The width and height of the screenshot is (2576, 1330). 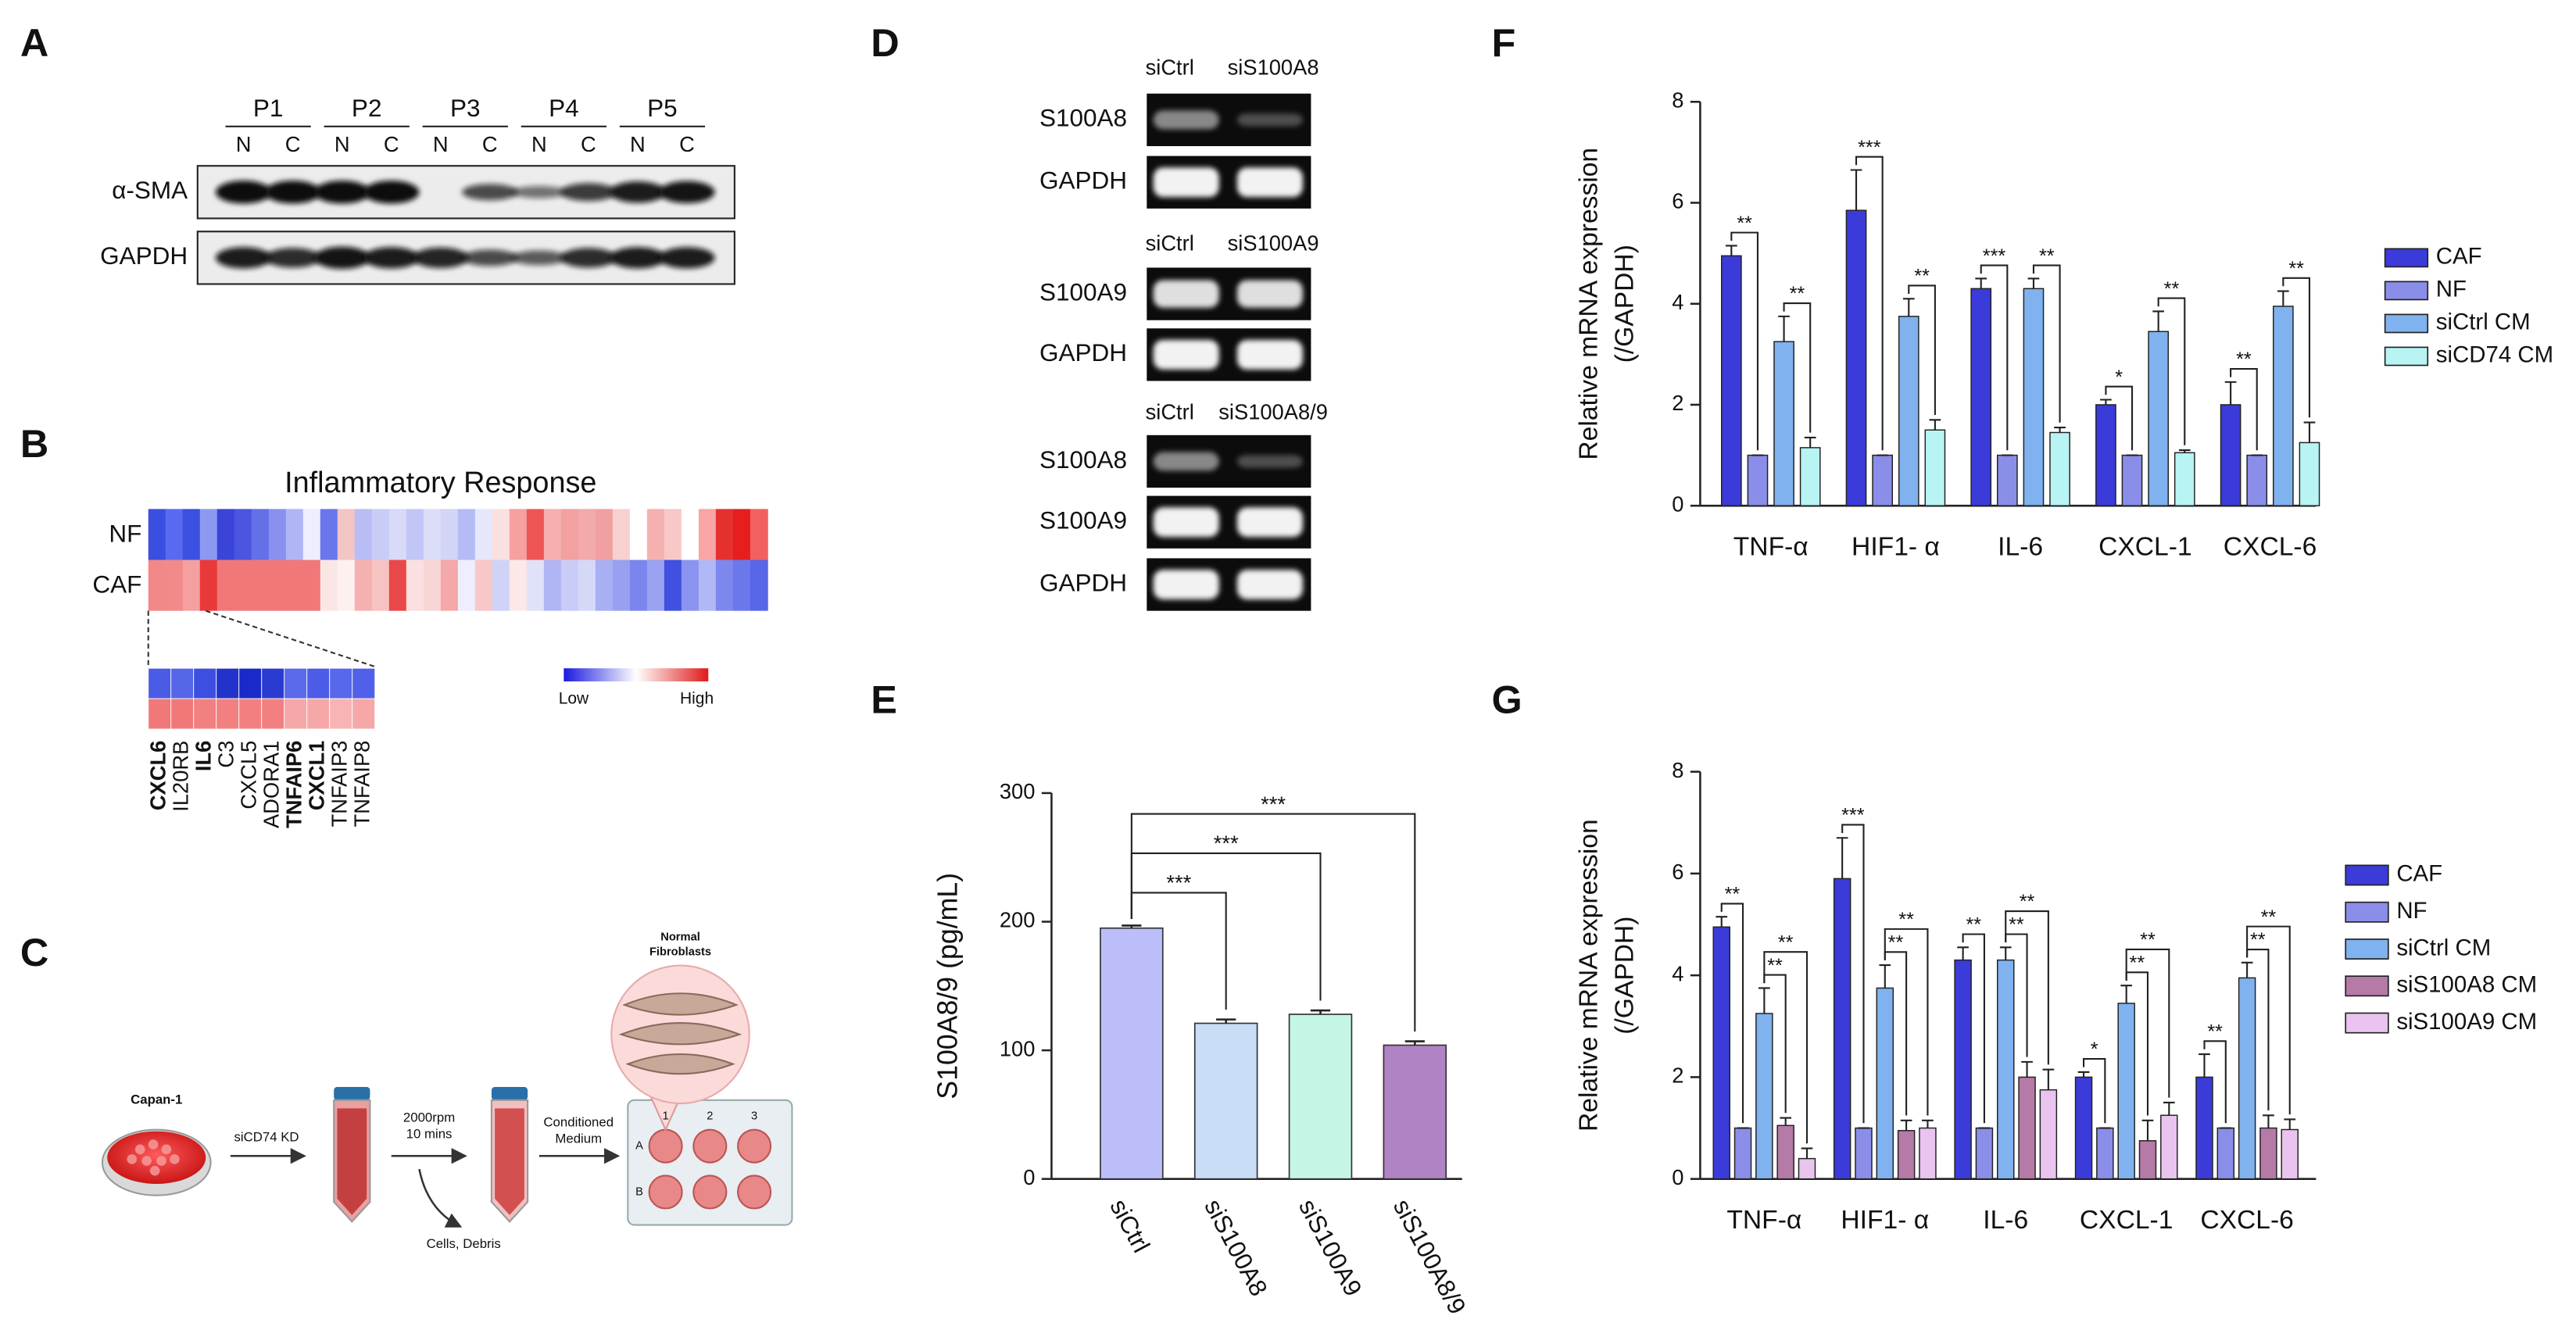 I want to click on gene-label: IL20RB, so click(x=180, y=776).